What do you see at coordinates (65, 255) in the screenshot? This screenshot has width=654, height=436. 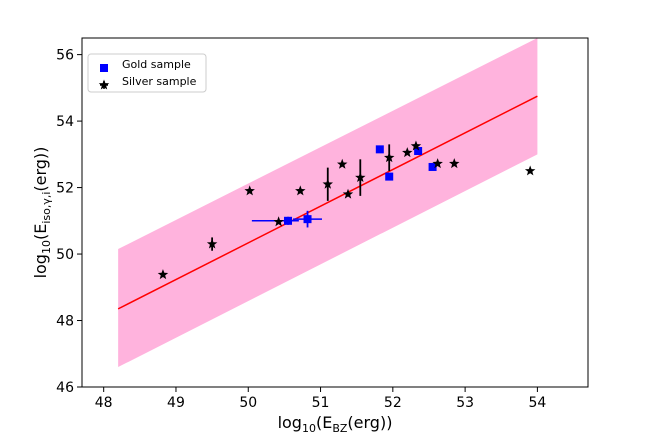 I see `y-tick-label: 50` at bounding box center [65, 255].